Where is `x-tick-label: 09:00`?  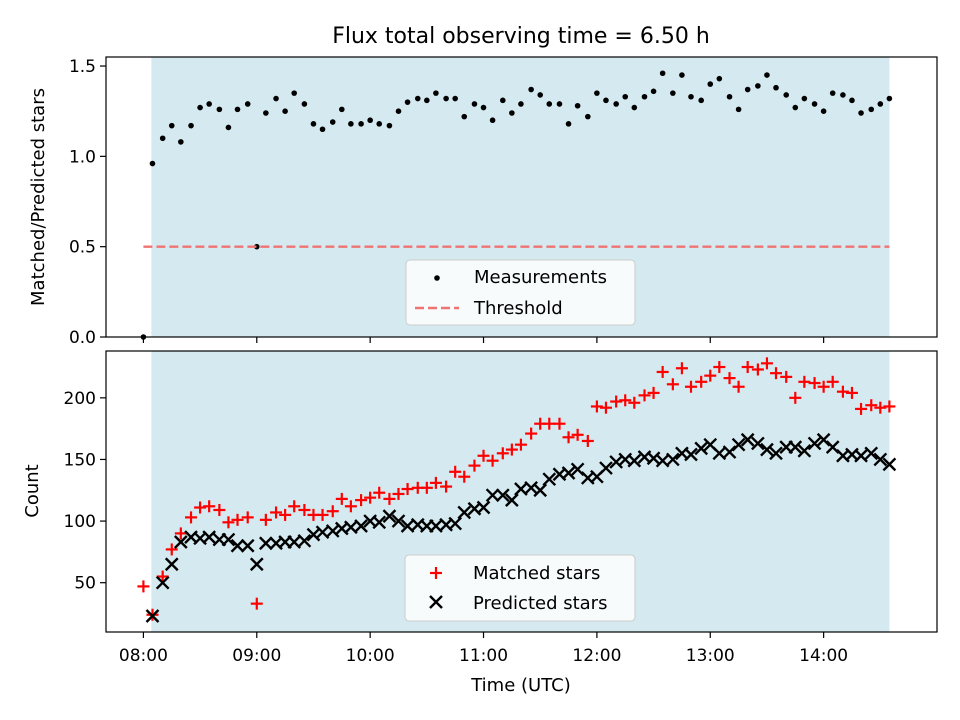 x-tick-label: 09:00 is located at coordinates (256, 656).